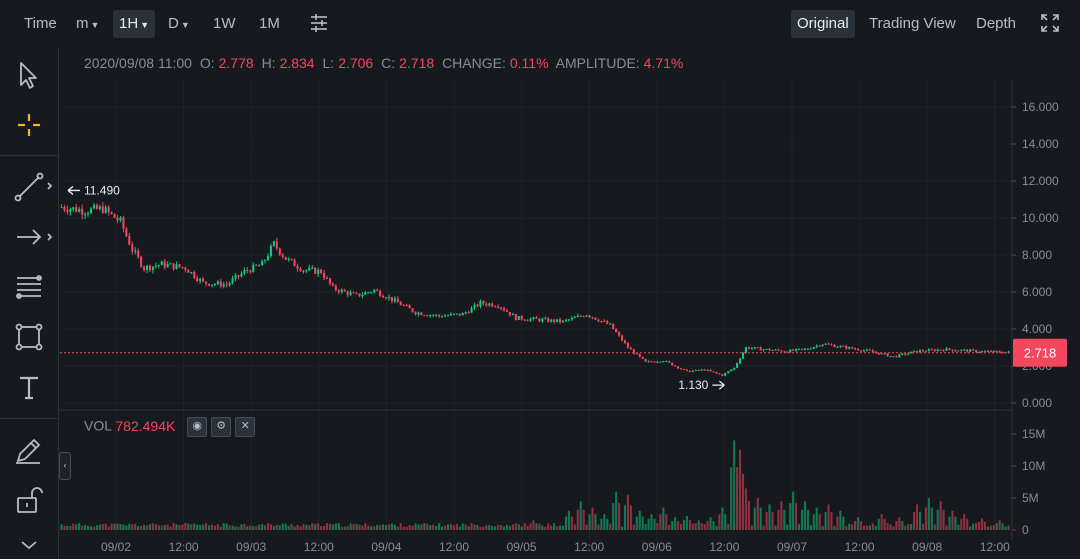 The height and width of the screenshot is (559, 1080). What do you see at coordinates (29, 450) in the screenshot?
I see `pen-icon` at bounding box center [29, 450].